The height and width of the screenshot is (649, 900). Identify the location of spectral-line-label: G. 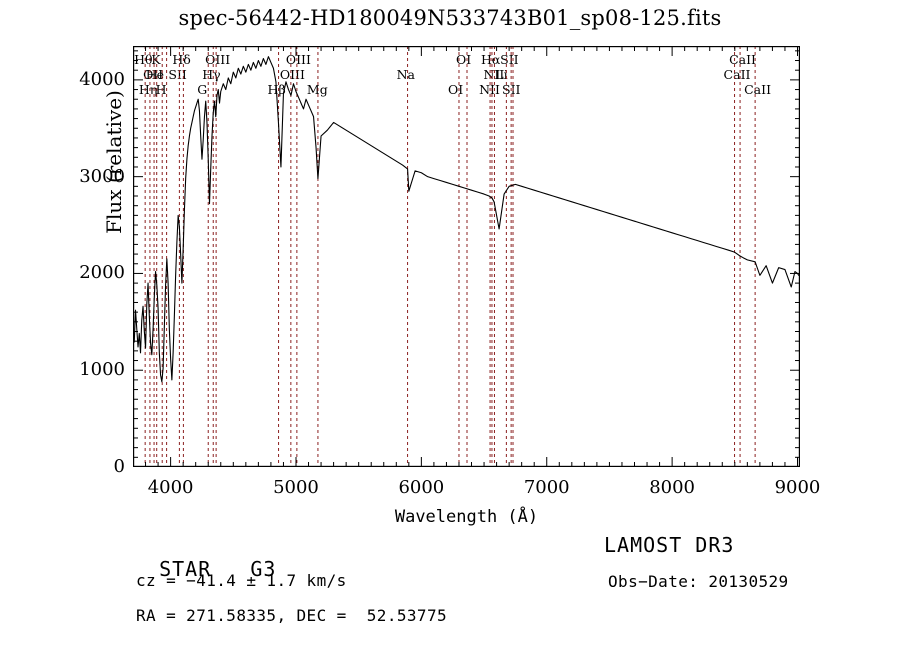
(202, 89).